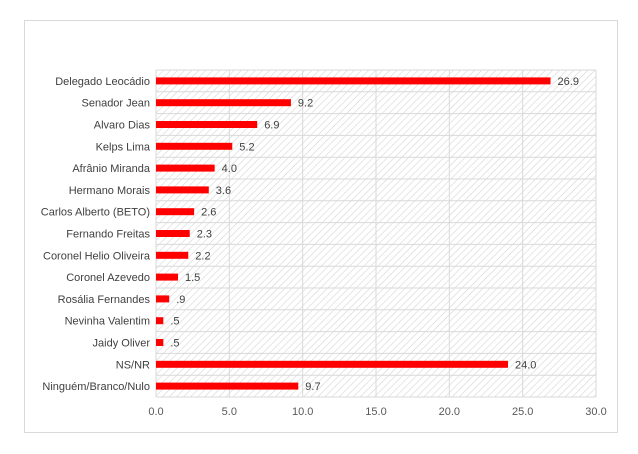 The image size is (638, 454). What do you see at coordinates (122, 344) in the screenshot?
I see `category-label: Jaidy Oliver` at bounding box center [122, 344].